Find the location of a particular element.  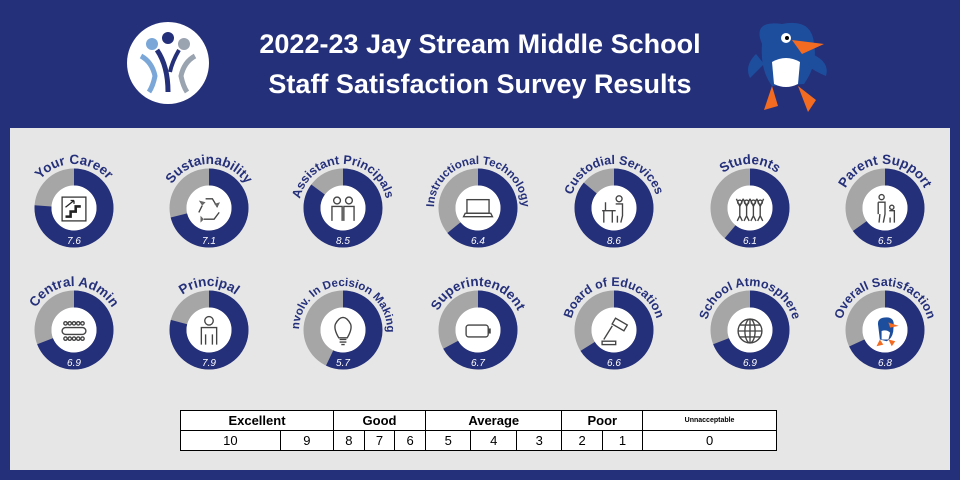

students-icon is located at coordinates (750, 210).